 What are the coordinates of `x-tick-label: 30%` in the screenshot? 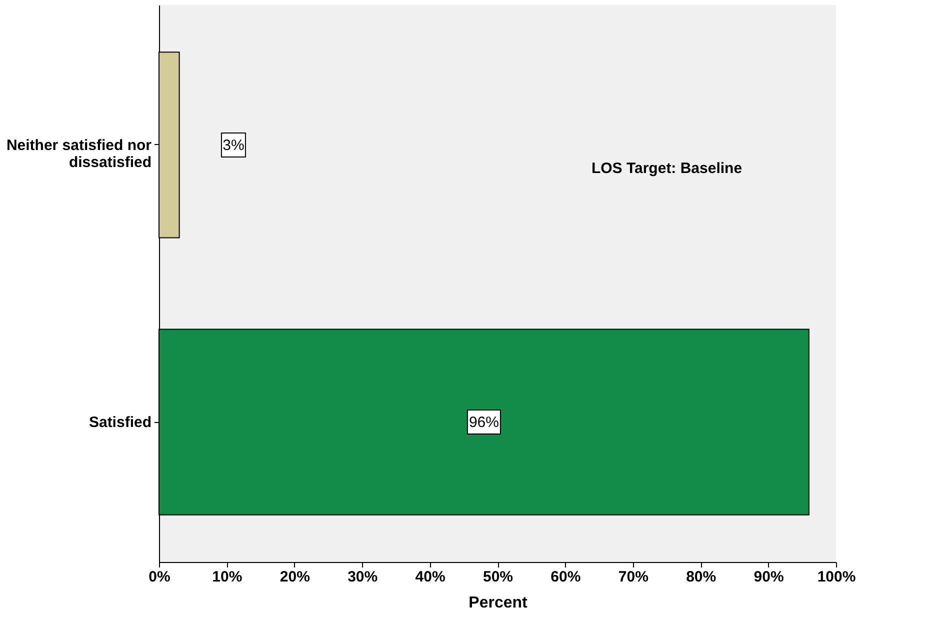 It's located at (363, 577).